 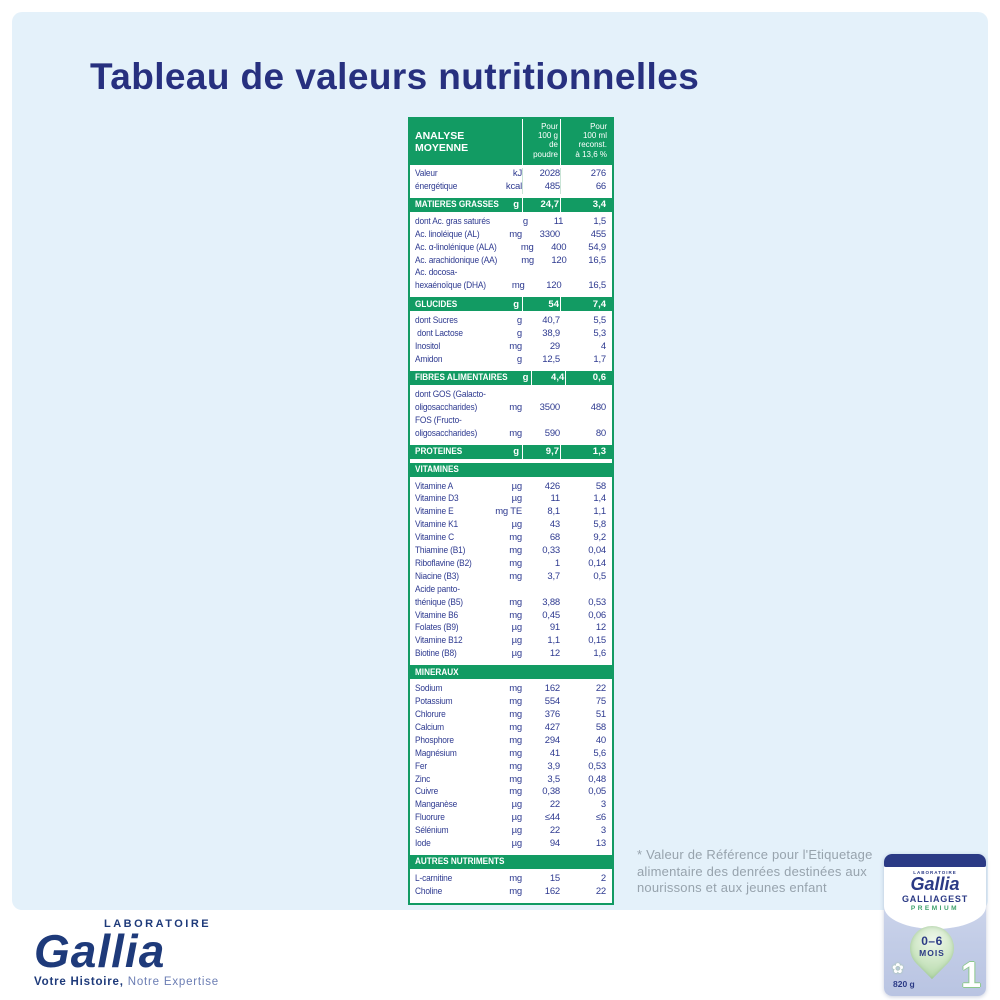 What do you see at coordinates (452, 221) in the screenshot?
I see `row-label: dont Ac. gras saturés` at bounding box center [452, 221].